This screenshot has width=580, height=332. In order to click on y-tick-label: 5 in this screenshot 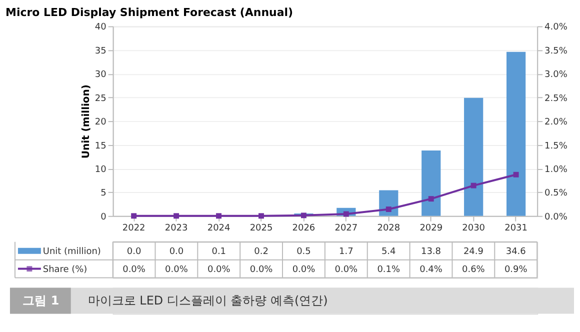, I will do `click(103, 193)`.